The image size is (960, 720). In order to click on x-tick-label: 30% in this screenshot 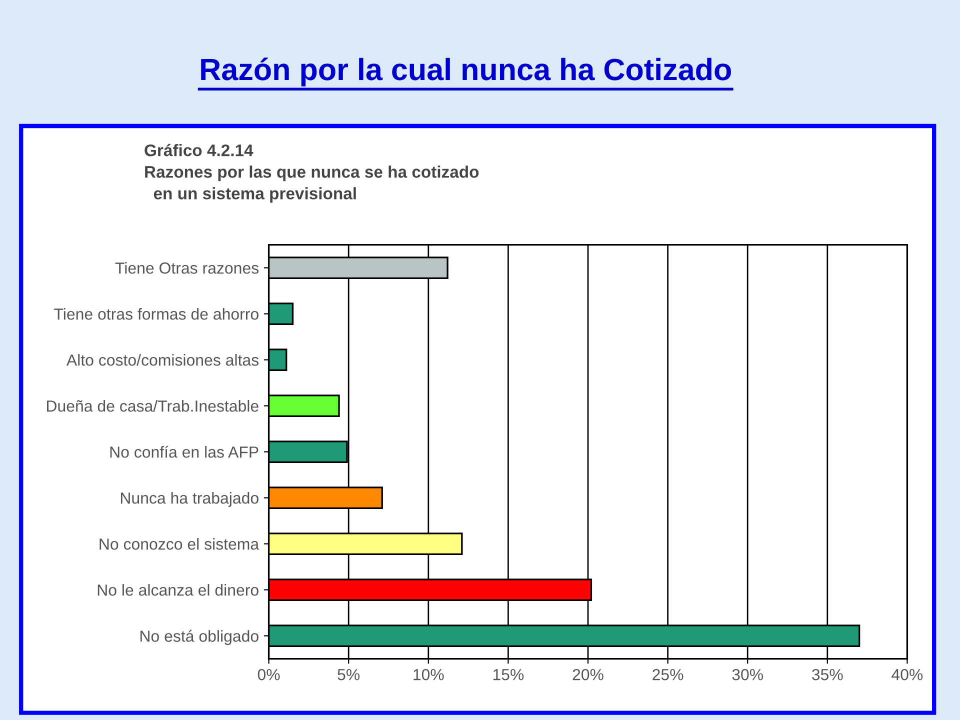, I will do `click(748, 674)`.